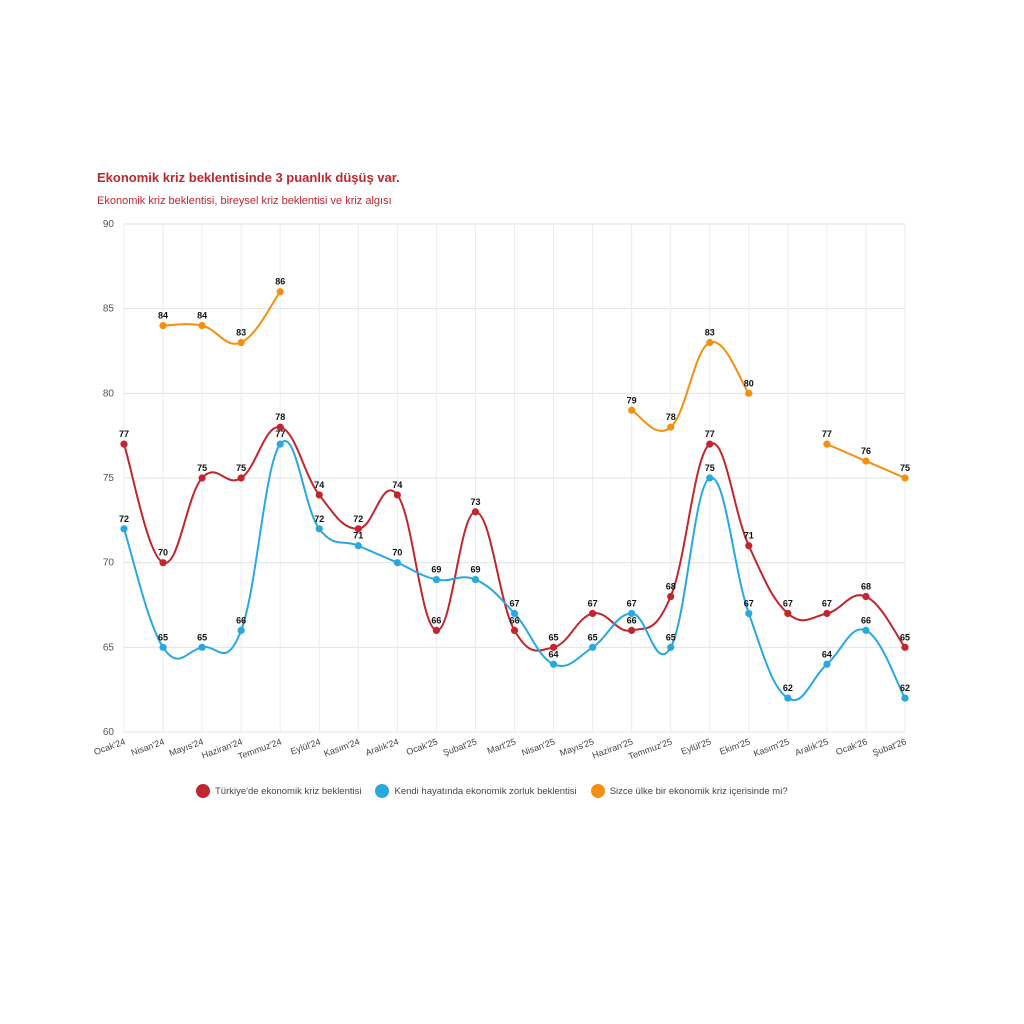 The height and width of the screenshot is (1024, 1024). I want to click on legend-swatch, so click(203, 791).